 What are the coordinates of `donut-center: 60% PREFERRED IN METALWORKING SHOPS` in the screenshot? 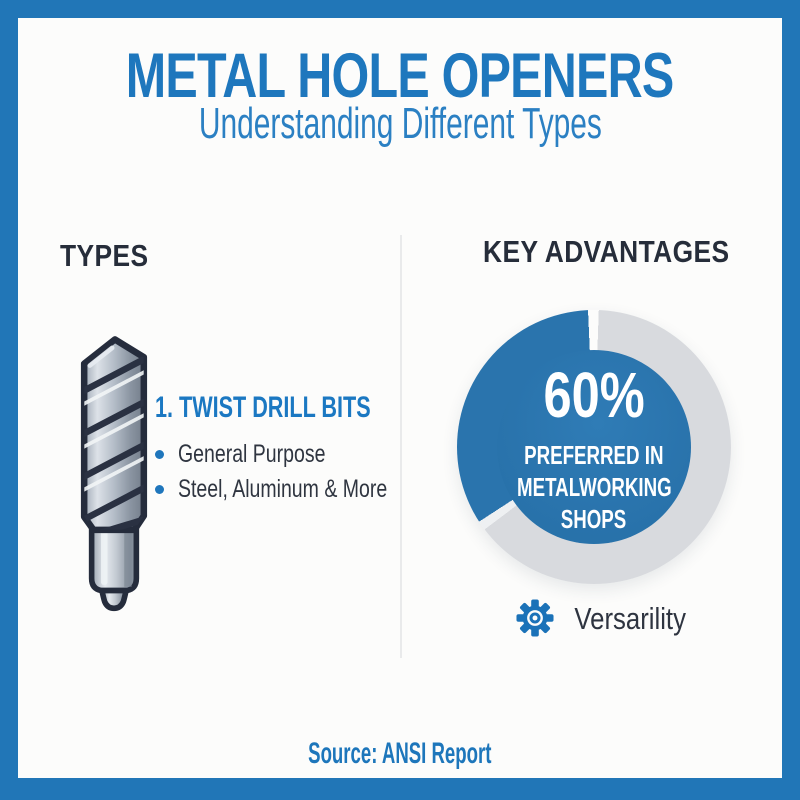 It's located at (594, 447).